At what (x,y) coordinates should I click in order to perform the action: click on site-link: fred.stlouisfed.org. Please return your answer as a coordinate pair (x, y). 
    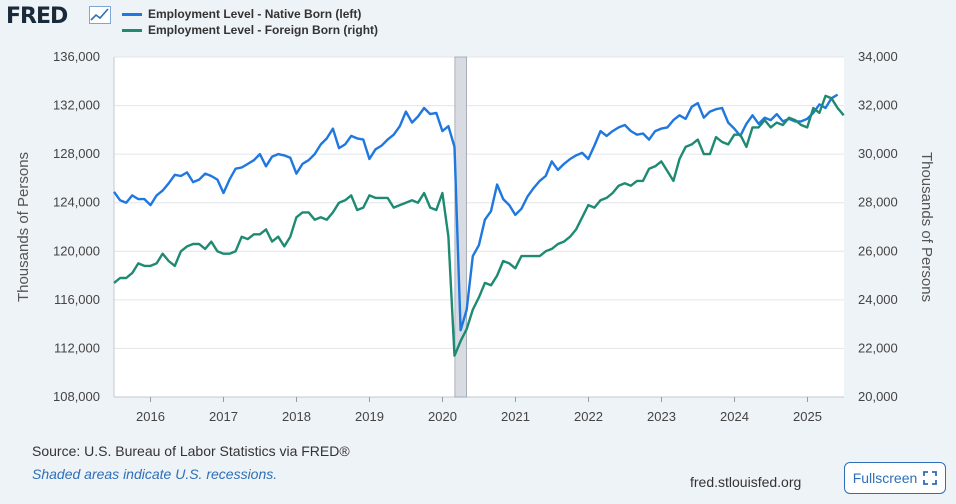
    Looking at the image, I should click on (746, 482).